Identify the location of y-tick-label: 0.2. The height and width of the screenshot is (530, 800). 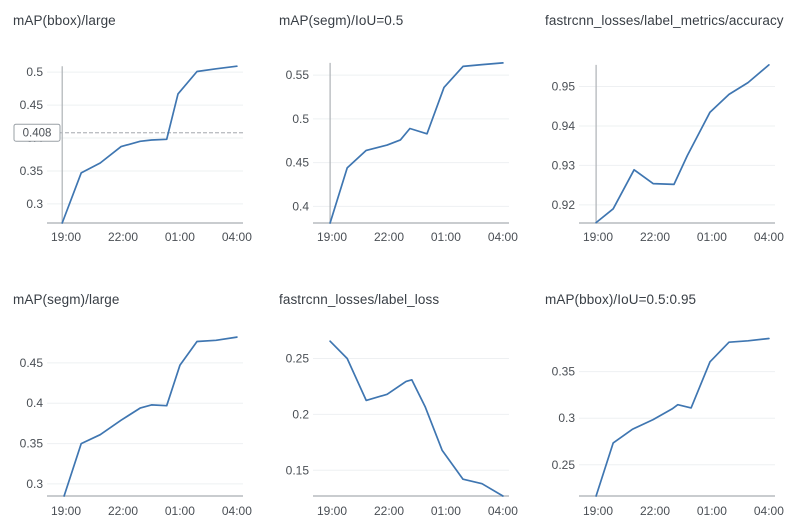
(300, 414).